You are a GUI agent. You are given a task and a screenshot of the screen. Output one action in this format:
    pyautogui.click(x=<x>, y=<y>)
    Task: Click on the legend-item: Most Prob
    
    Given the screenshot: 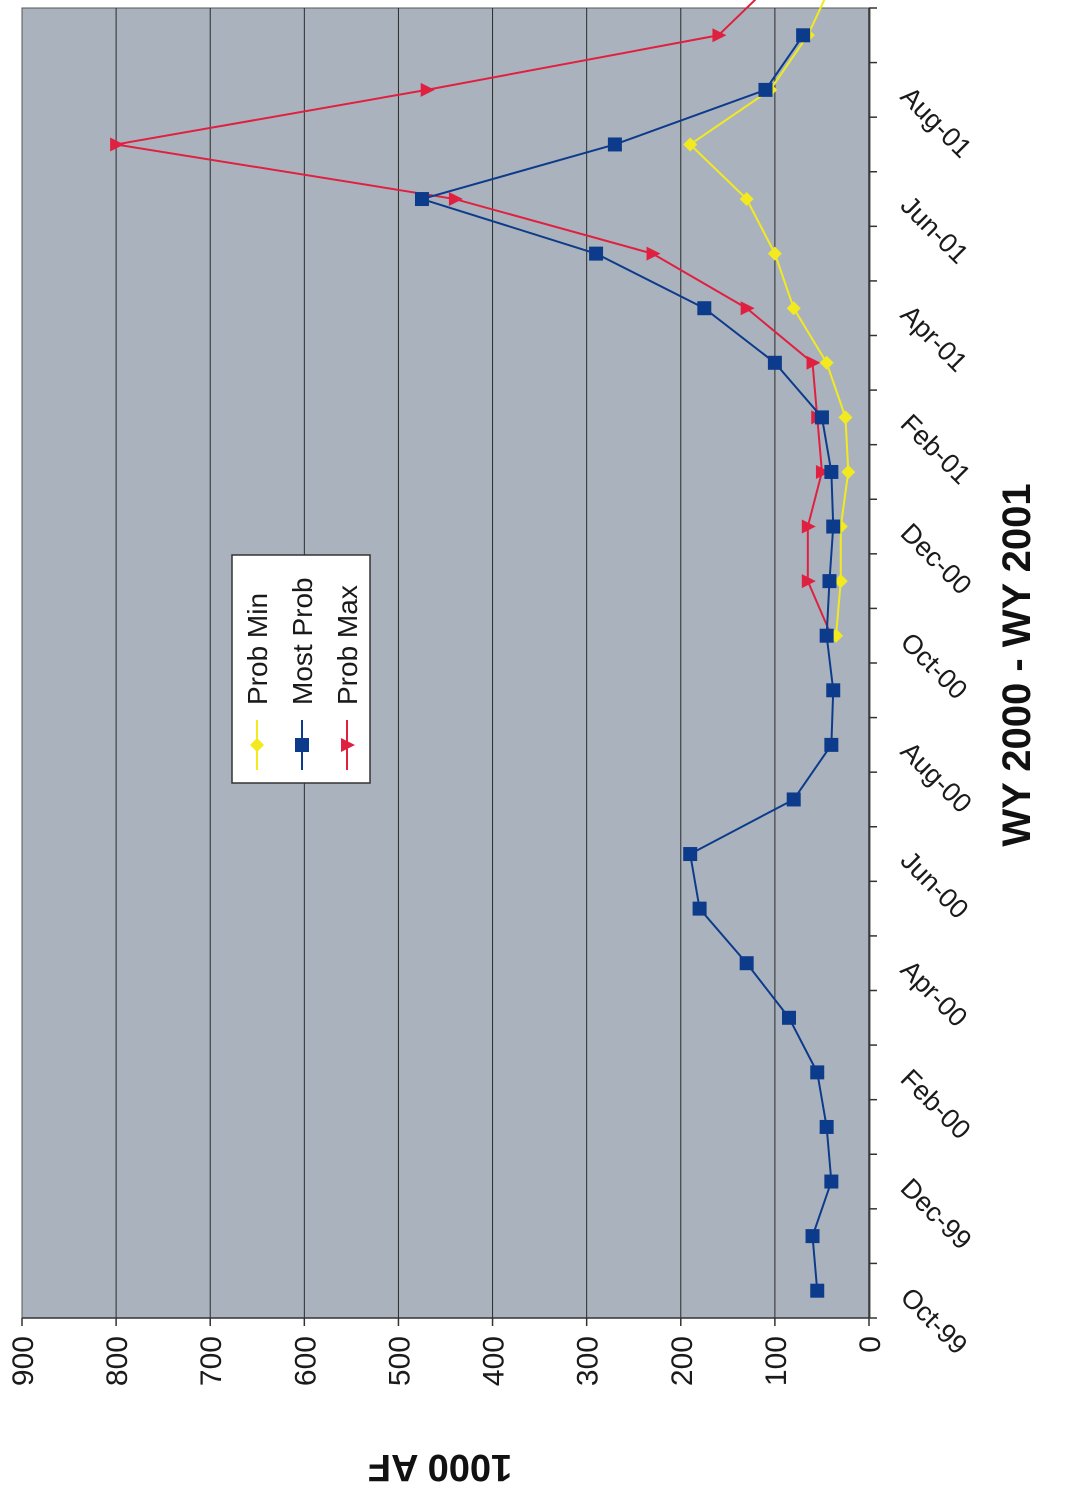 What is the action you would take?
    pyautogui.click(x=302, y=673)
    